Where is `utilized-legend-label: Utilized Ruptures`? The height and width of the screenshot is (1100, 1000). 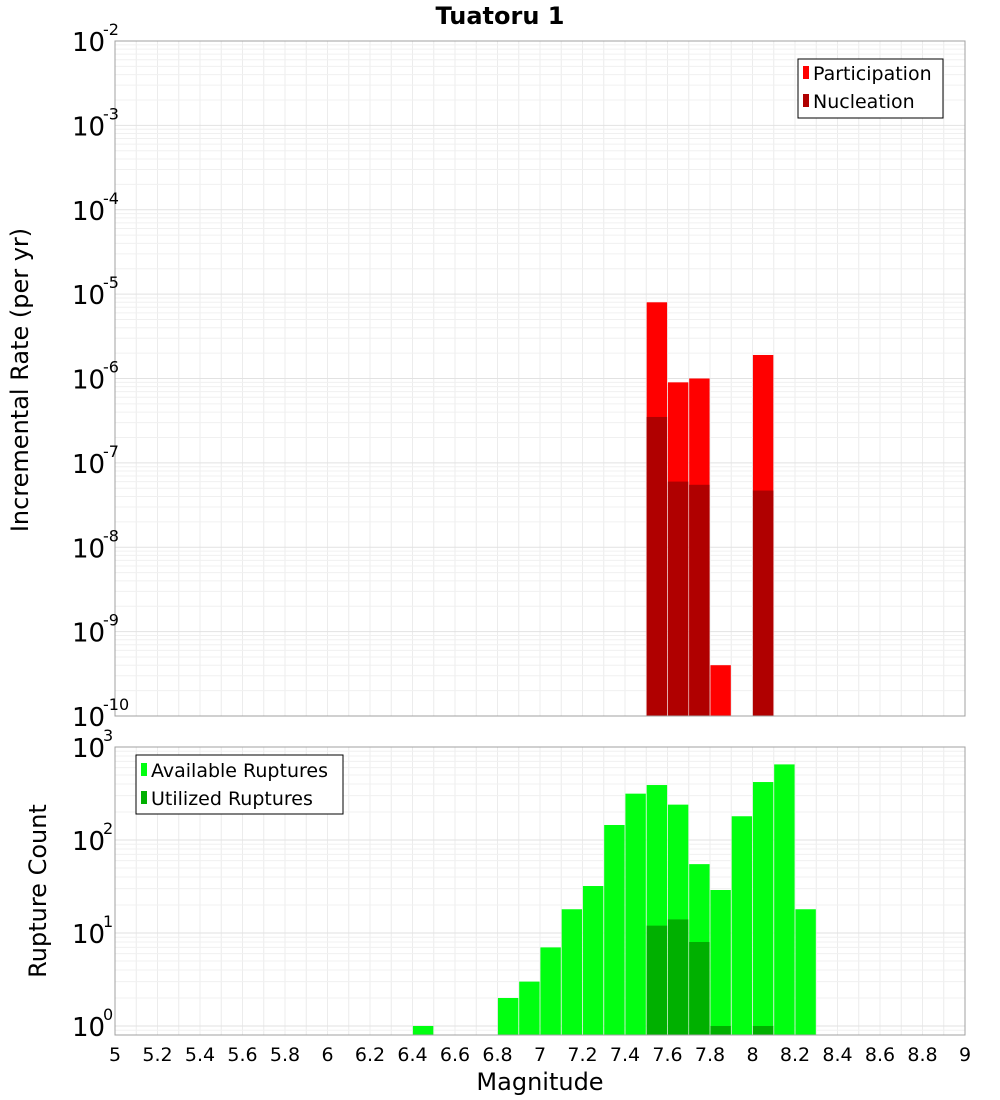
utilized-legend-label: Utilized Ruptures is located at coordinates (232, 799).